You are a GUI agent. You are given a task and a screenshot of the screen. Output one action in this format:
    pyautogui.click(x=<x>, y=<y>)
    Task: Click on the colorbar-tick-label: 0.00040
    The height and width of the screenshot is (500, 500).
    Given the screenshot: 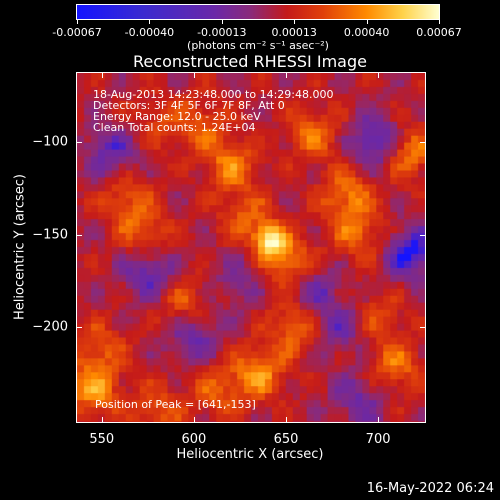 What is the action you would take?
    pyautogui.click(x=366, y=32)
    